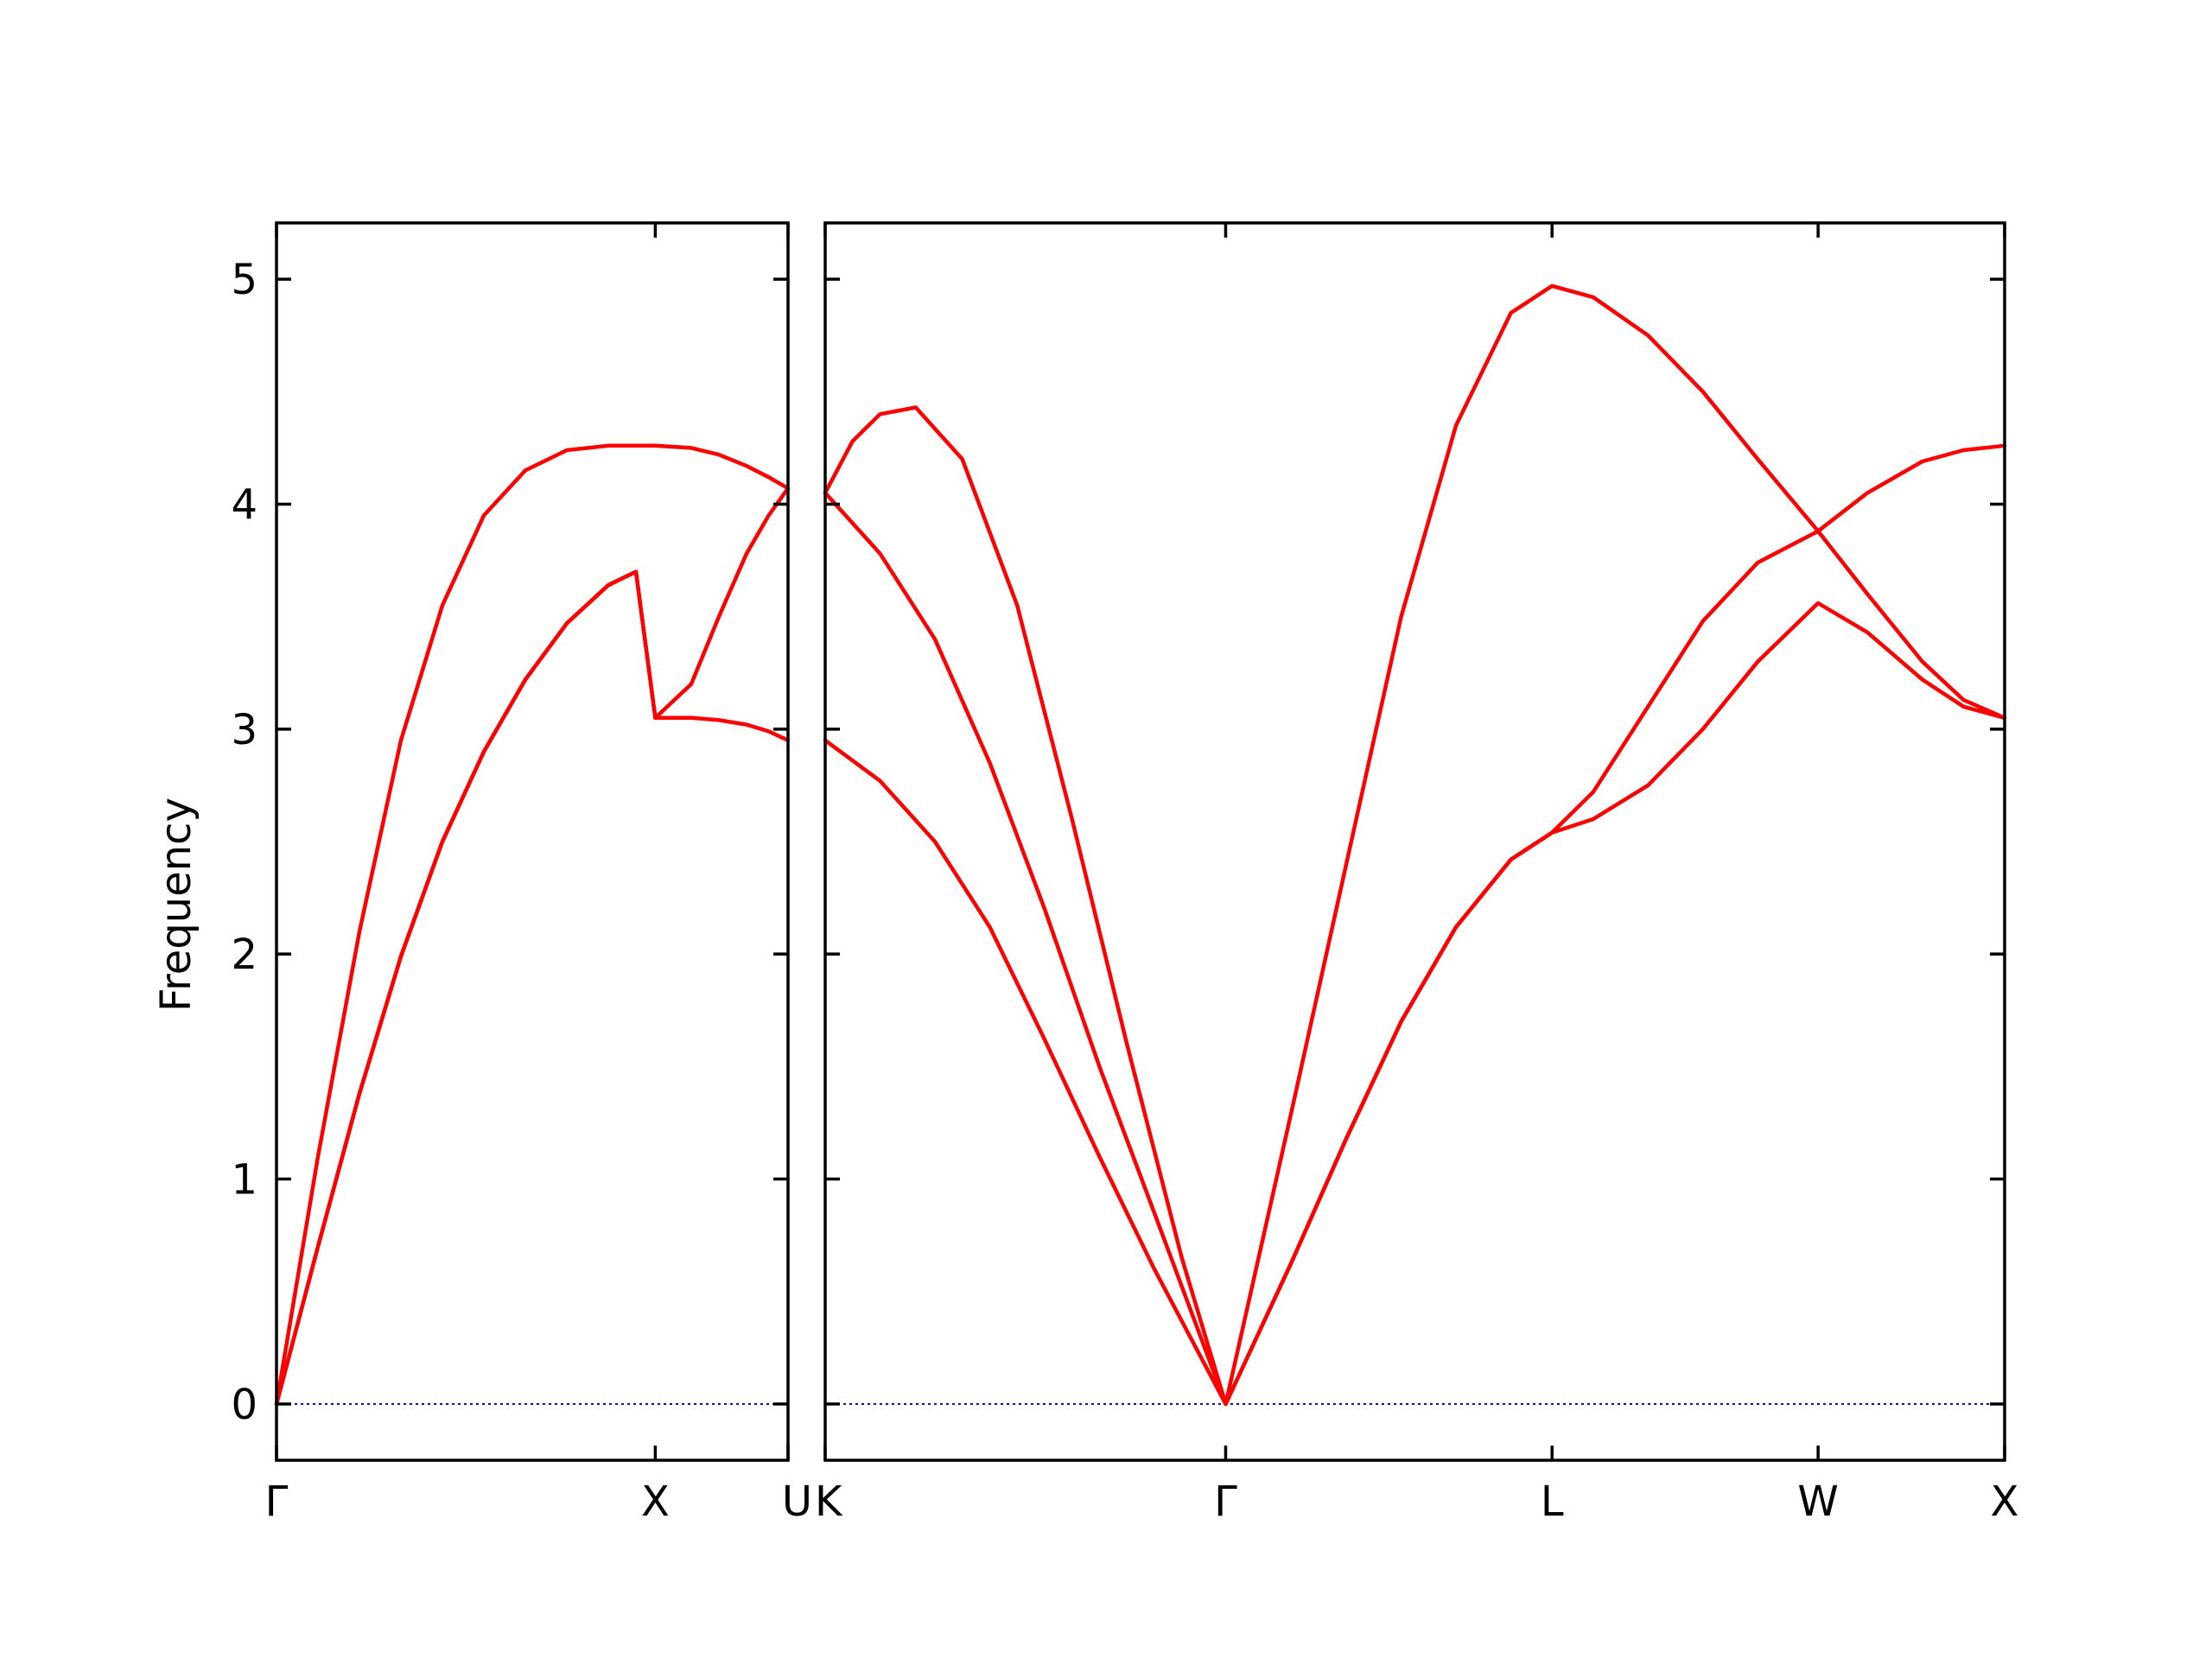 Image resolution: width=2212 pixels, height=1659 pixels. Describe the element at coordinates (244, 504) in the screenshot. I see `y-tick-label: 4` at that location.